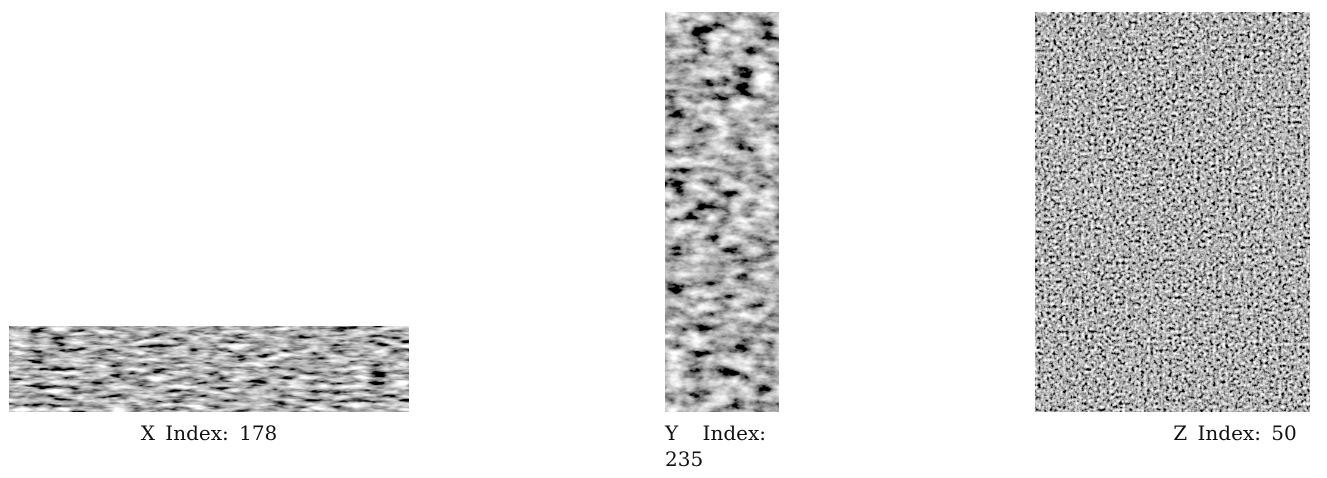 This screenshot has height=478, width=1327. I want to click on slice-caption-y: Y Index: 235, so click(722, 446).